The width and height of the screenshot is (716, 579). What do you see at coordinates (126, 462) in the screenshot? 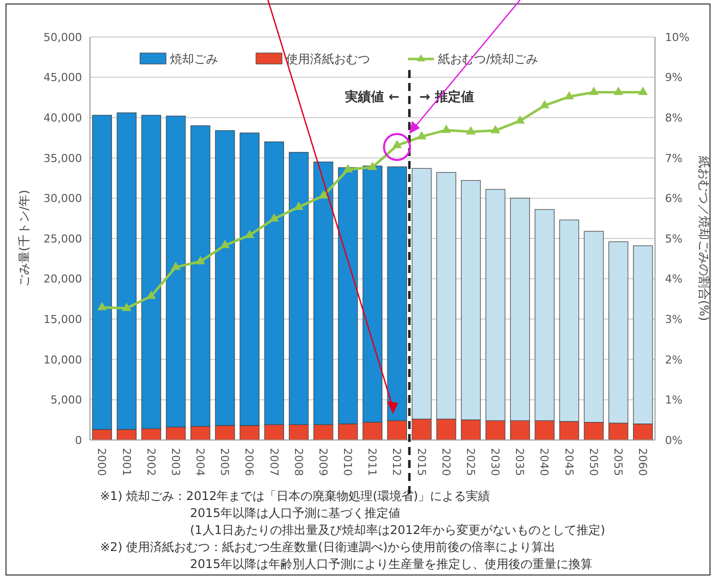
I see `x-tick-label: 2001` at bounding box center [126, 462].